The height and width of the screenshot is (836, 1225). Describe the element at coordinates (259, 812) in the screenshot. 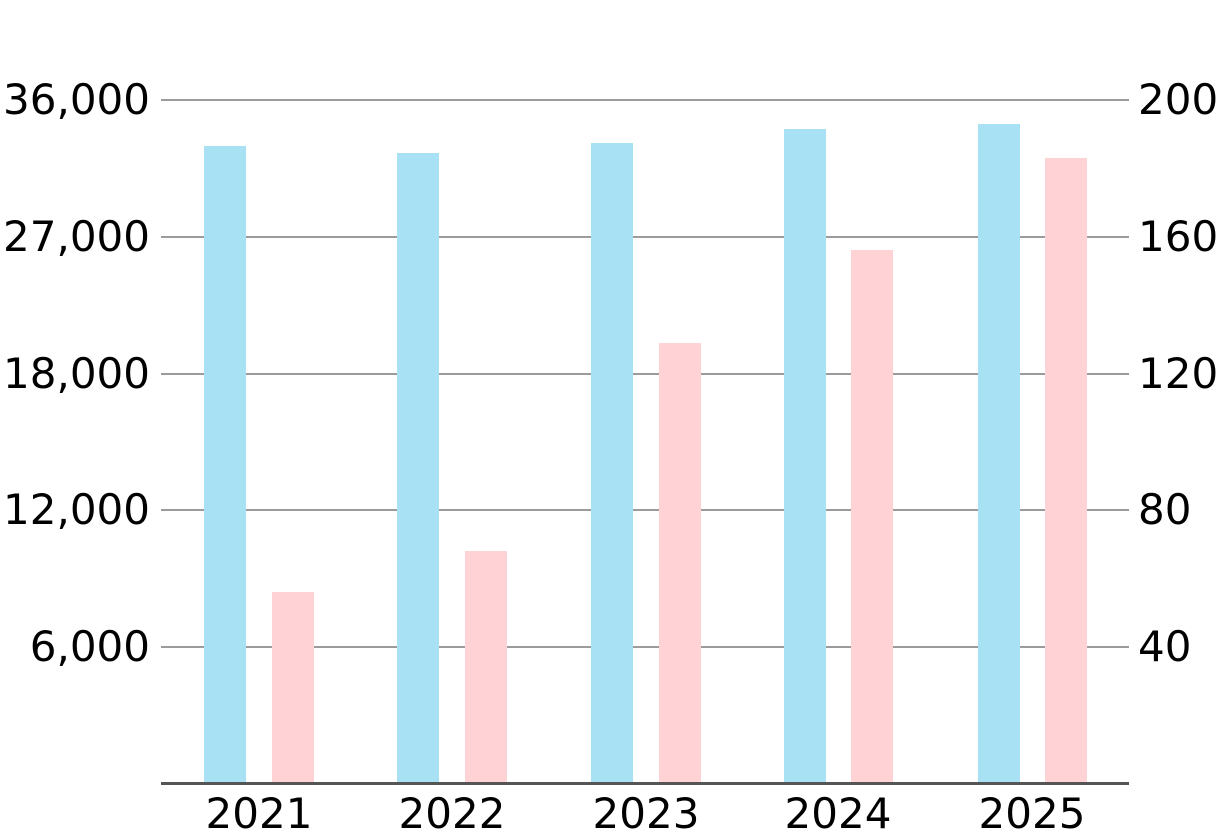

I see `x-axis-label-2021: 2021` at that location.